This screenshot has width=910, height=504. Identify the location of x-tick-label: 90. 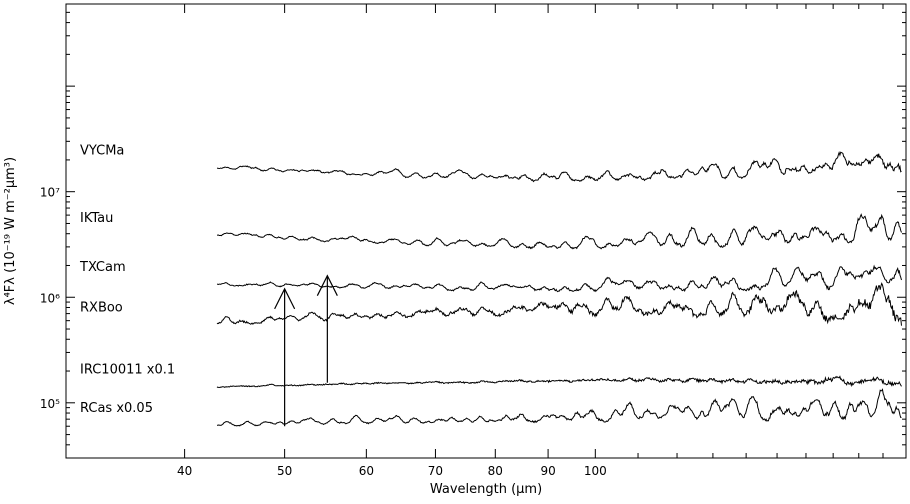
(547, 471).